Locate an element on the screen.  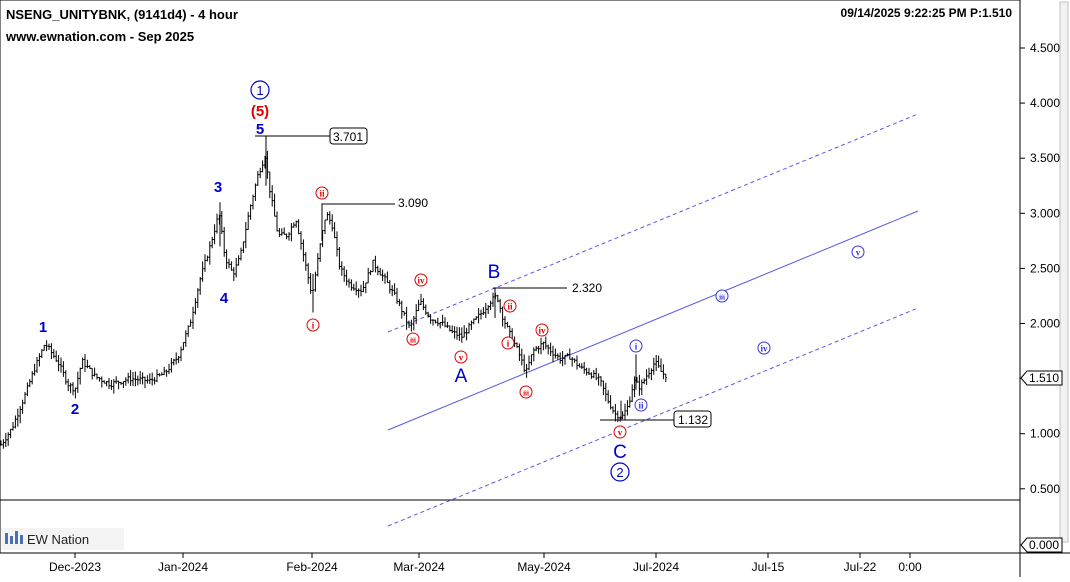
price-axis-scrollbar is located at coordinates (1064, 272).